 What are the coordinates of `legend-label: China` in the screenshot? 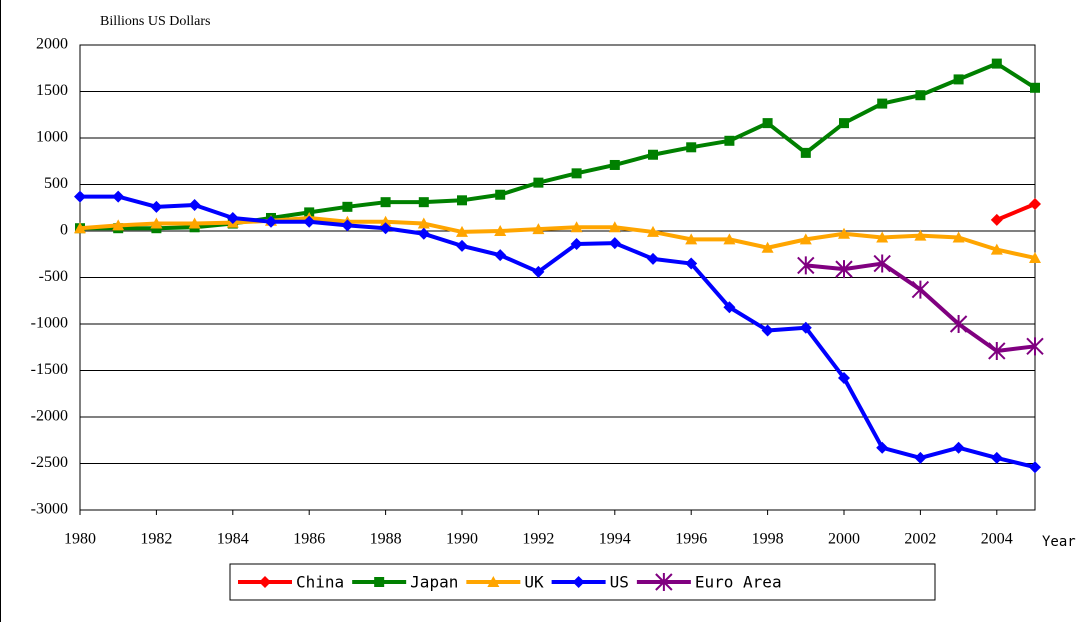 It's located at (320, 582).